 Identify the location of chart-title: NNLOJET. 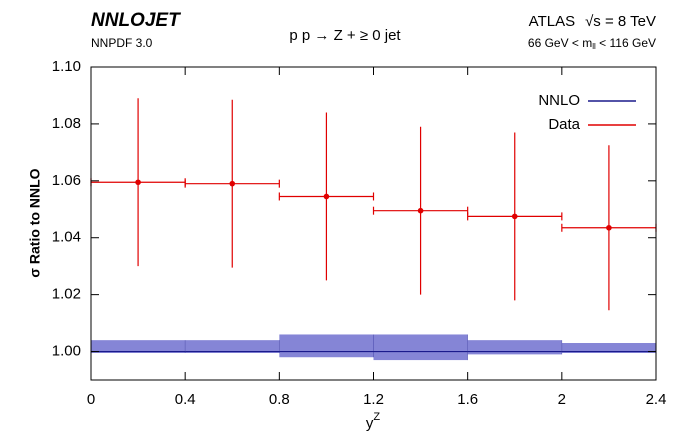
(136, 20).